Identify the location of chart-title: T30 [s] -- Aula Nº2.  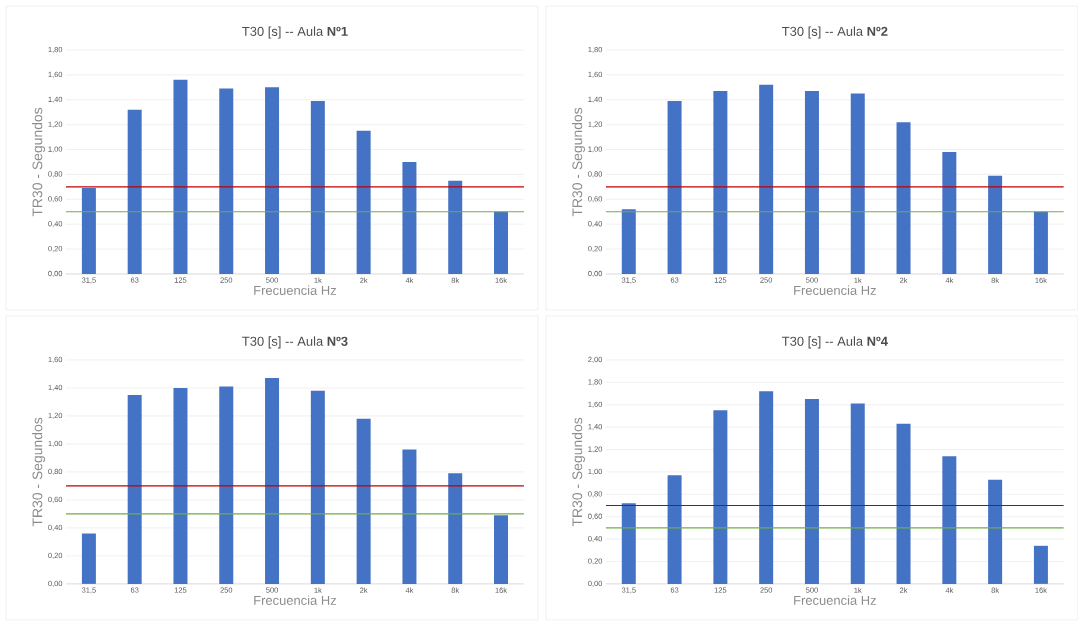
(835, 32).